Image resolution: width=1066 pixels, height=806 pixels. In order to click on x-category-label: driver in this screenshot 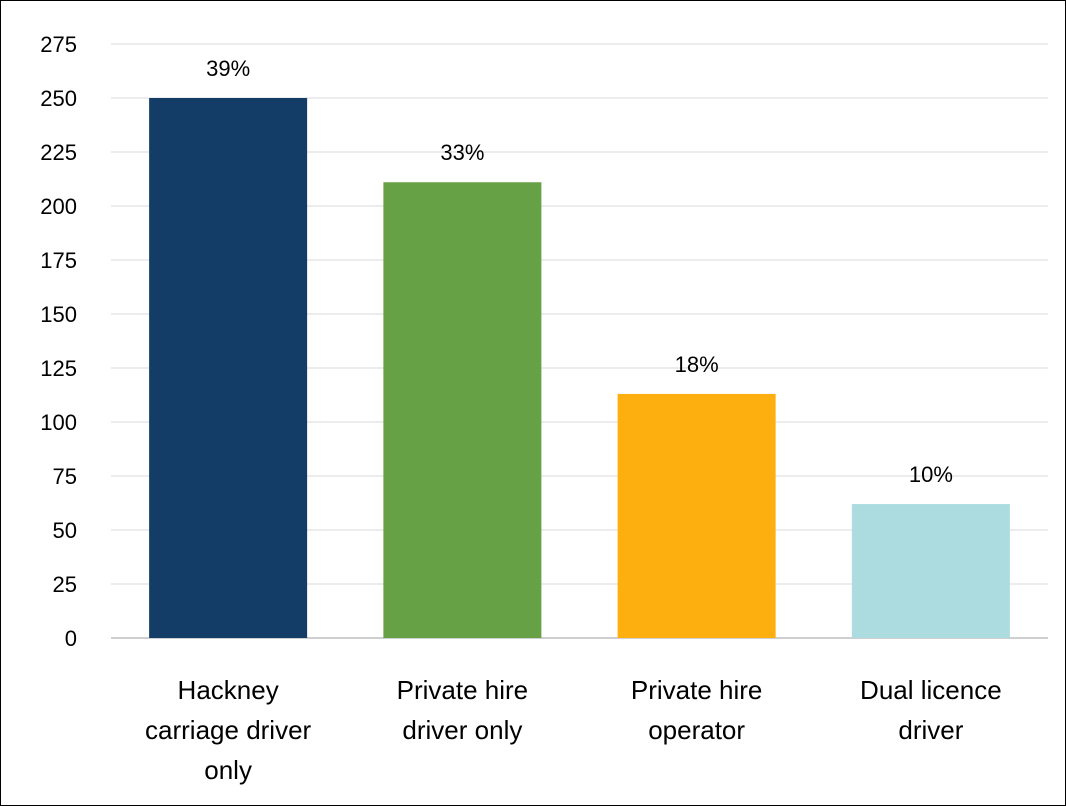, I will do `click(930, 730)`.